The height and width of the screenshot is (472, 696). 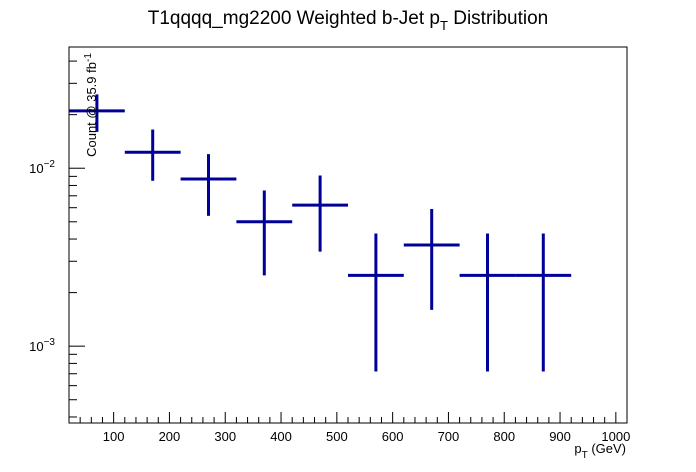 What do you see at coordinates (560, 436) in the screenshot?
I see `x-tick-label: 900` at bounding box center [560, 436].